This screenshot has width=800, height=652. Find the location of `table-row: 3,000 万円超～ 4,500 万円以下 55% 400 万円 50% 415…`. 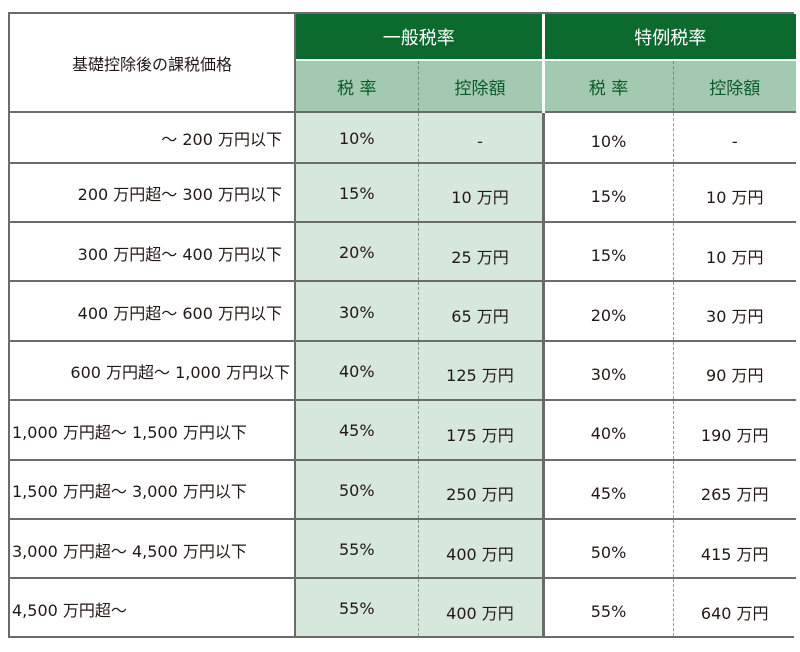

table-row: 3,000 万円超～ 4,500 万円以下 55% 400 万円 50% 415… is located at coordinates (403, 549).